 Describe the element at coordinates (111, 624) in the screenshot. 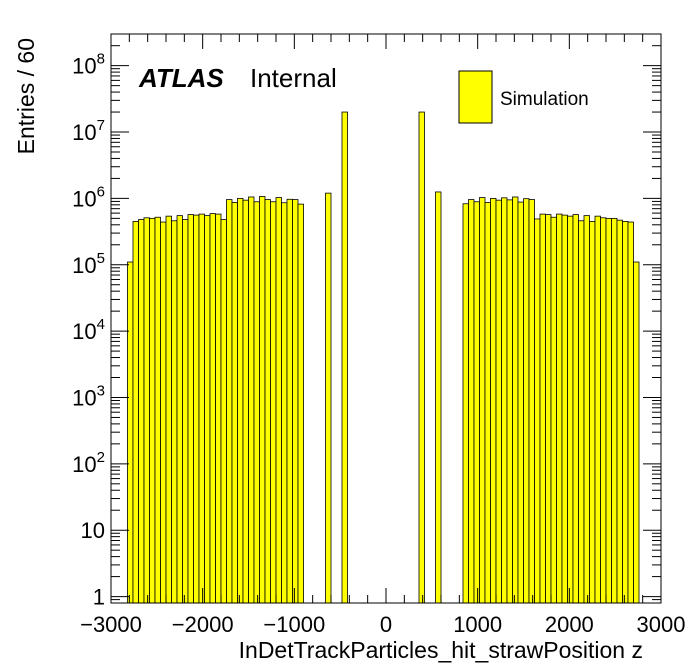

I see `x-tick-label: −3000` at that location.